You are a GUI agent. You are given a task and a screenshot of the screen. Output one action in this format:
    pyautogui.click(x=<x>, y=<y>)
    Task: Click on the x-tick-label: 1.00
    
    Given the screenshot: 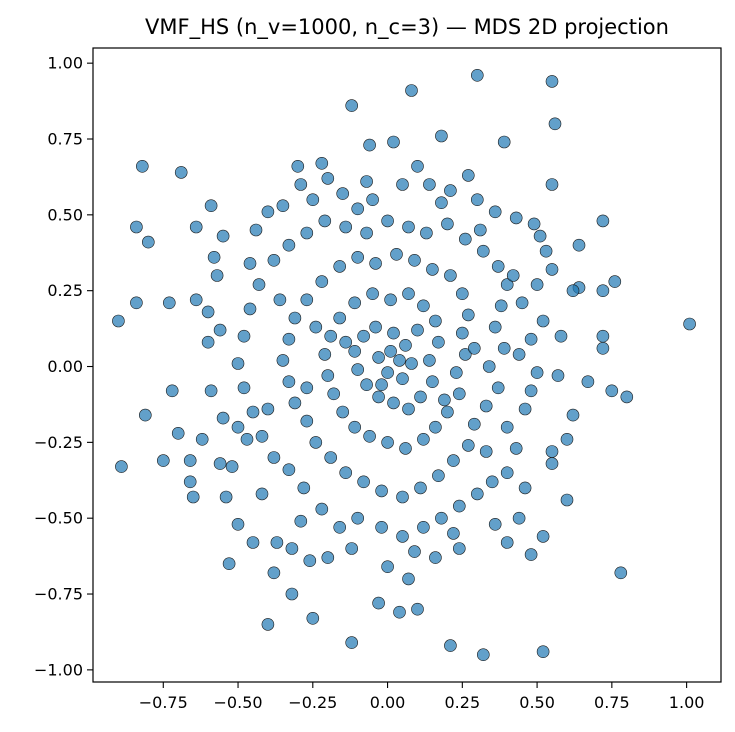 What is the action you would take?
    pyautogui.click(x=687, y=702)
    